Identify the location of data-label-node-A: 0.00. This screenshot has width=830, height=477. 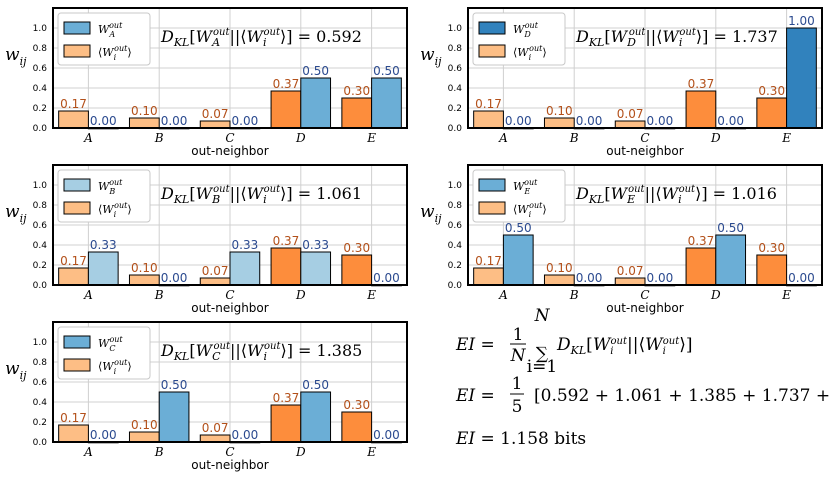
(103, 435).